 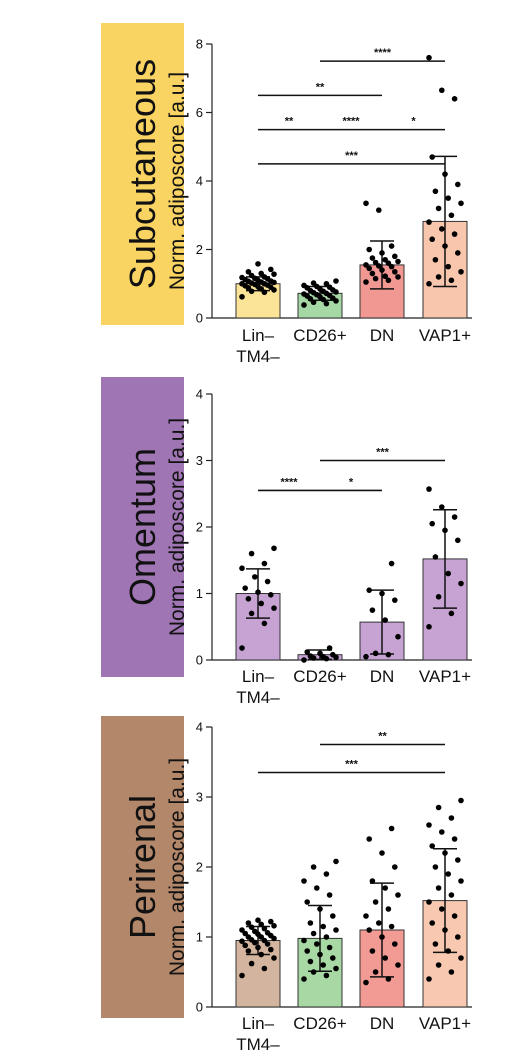 I want to click on y-tick-label: 1, so click(x=199, y=593).